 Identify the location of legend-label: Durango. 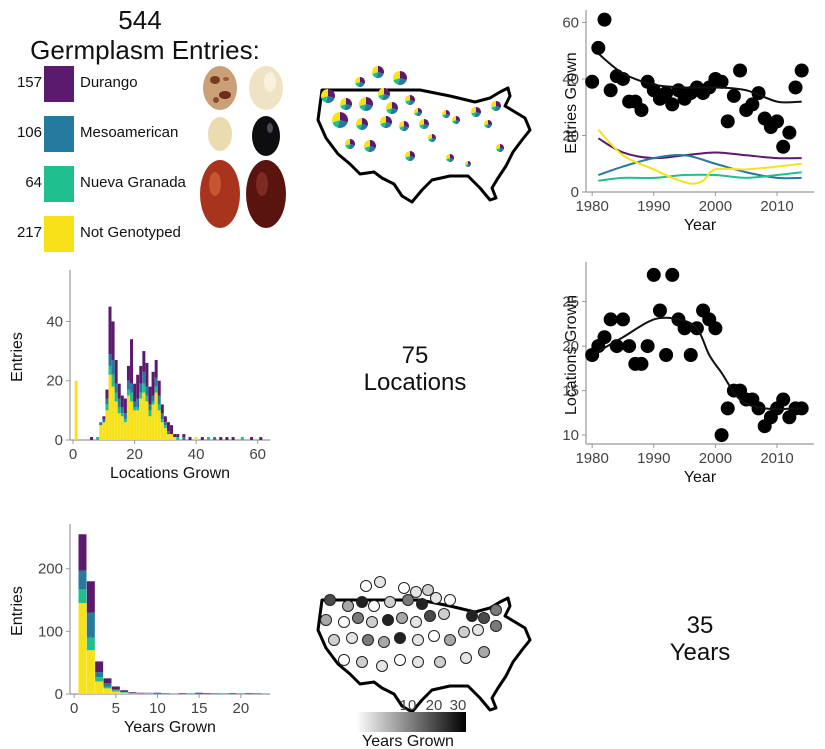
(109, 82).